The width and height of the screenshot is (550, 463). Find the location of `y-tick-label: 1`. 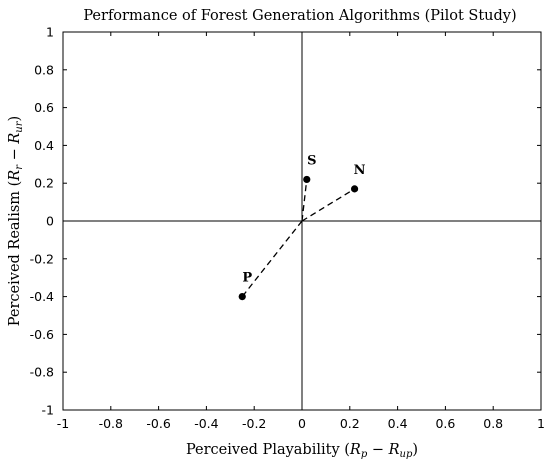

y-tick-label: 1 is located at coordinates (50, 32).